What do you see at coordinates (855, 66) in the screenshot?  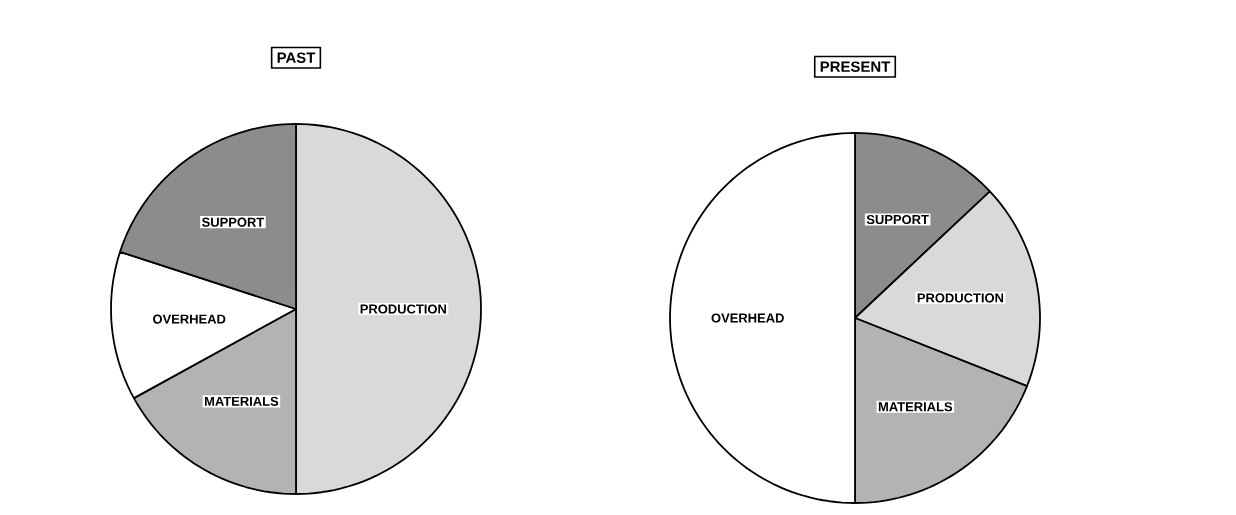 I see `chart-title: PRESENT` at bounding box center [855, 66].